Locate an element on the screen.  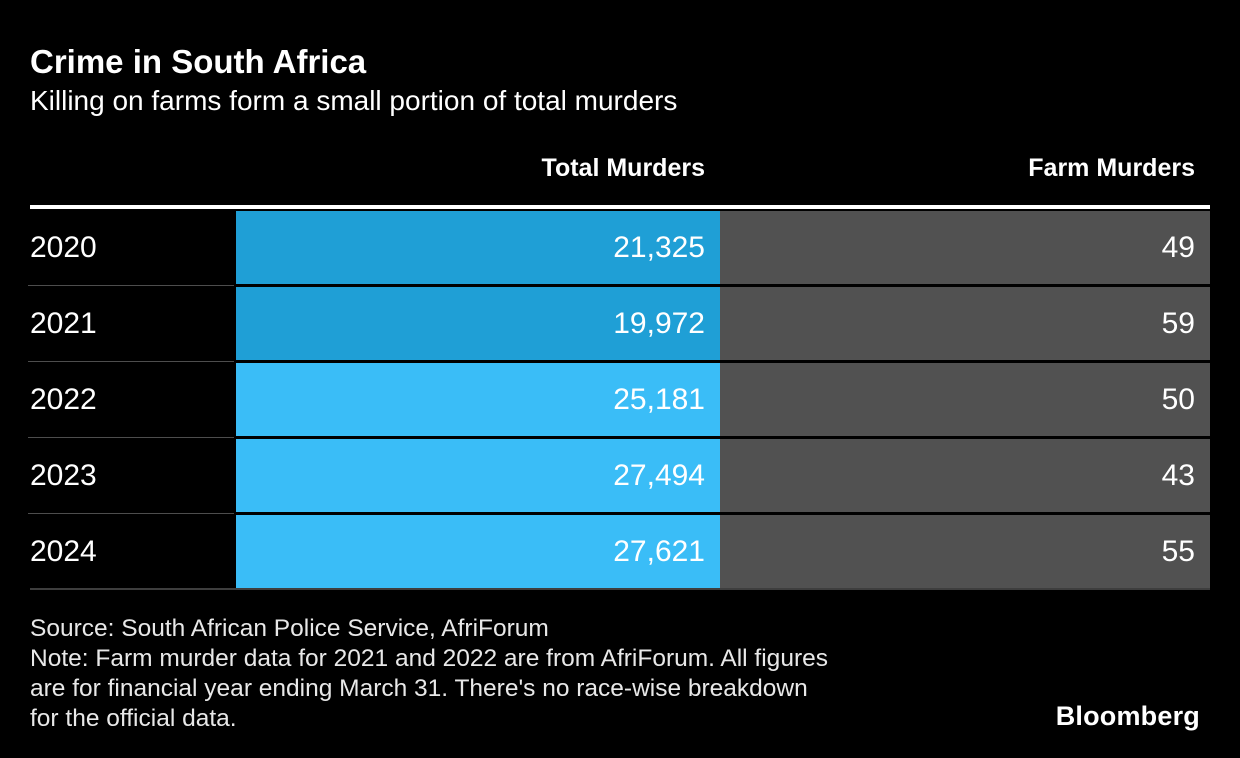
farm-murders-bar: 50 is located at coordinates (965, 399).